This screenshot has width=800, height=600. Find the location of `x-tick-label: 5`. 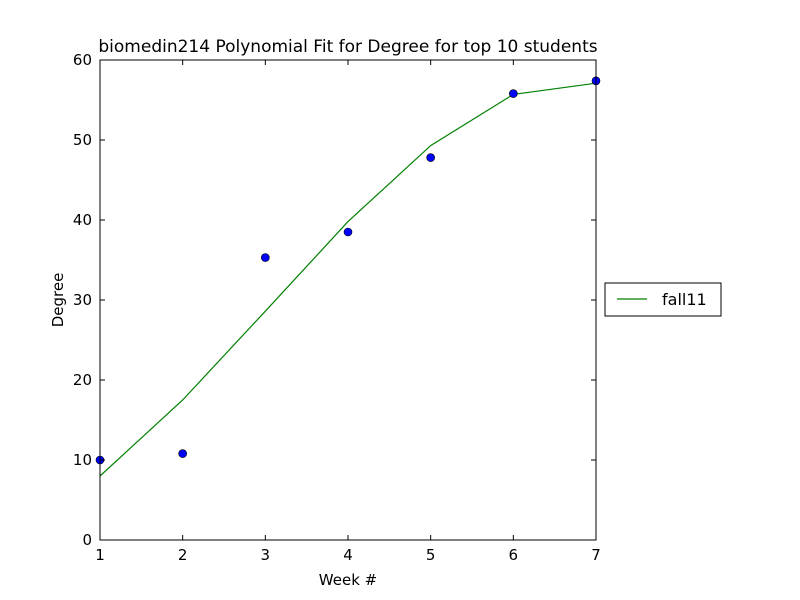

x-tick-label: 5 is located at coordinates (431, 555).